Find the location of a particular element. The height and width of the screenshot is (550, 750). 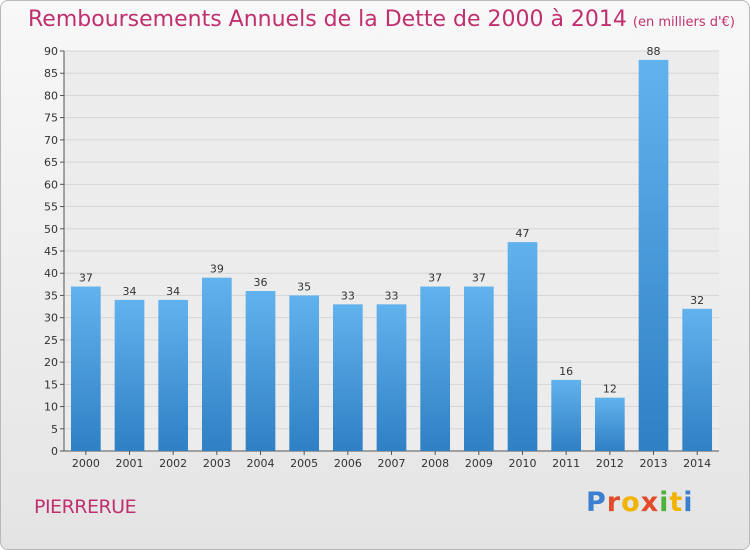

x-tick-label-2011: 2011 is located at coordinates (566, 463).